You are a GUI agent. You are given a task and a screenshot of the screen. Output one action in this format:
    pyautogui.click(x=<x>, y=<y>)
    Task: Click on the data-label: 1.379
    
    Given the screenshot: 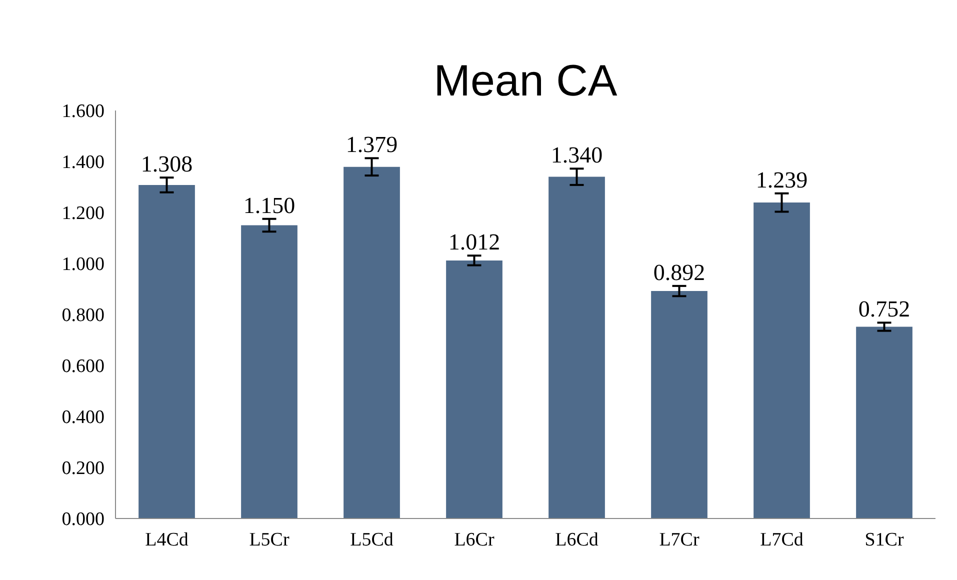 What is the action you would take?
    pyautogui.click(x=372, y=145)
    